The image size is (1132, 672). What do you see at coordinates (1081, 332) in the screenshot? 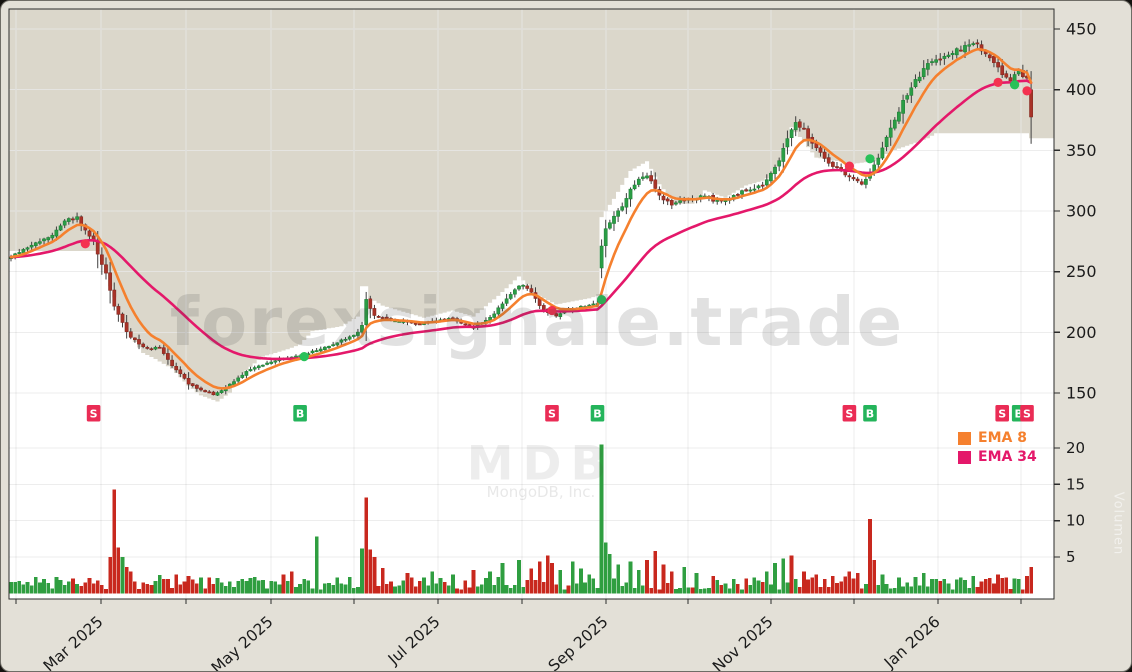
I see `price-tick-label: 200` at bounding box center [1081, 332].